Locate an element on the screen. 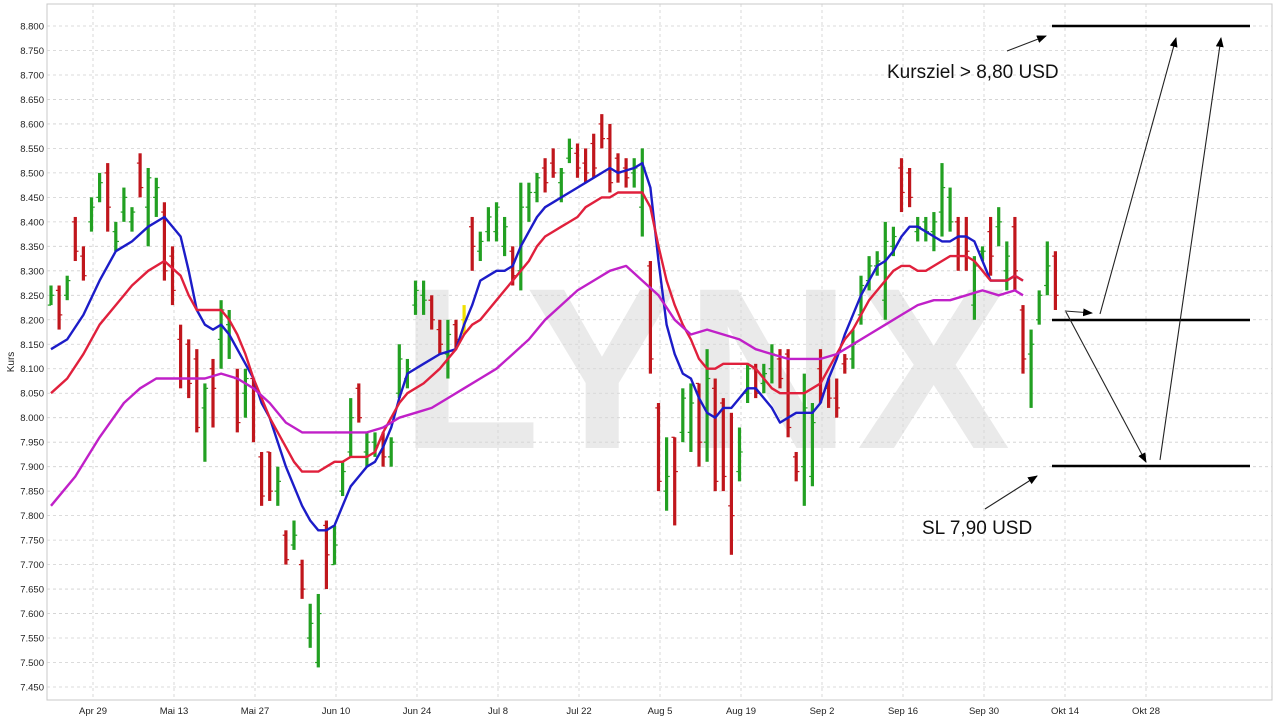 This screenshot has height=720, width=1280. x-tick-label: Apr 29 is located at coordinates (93, 711).